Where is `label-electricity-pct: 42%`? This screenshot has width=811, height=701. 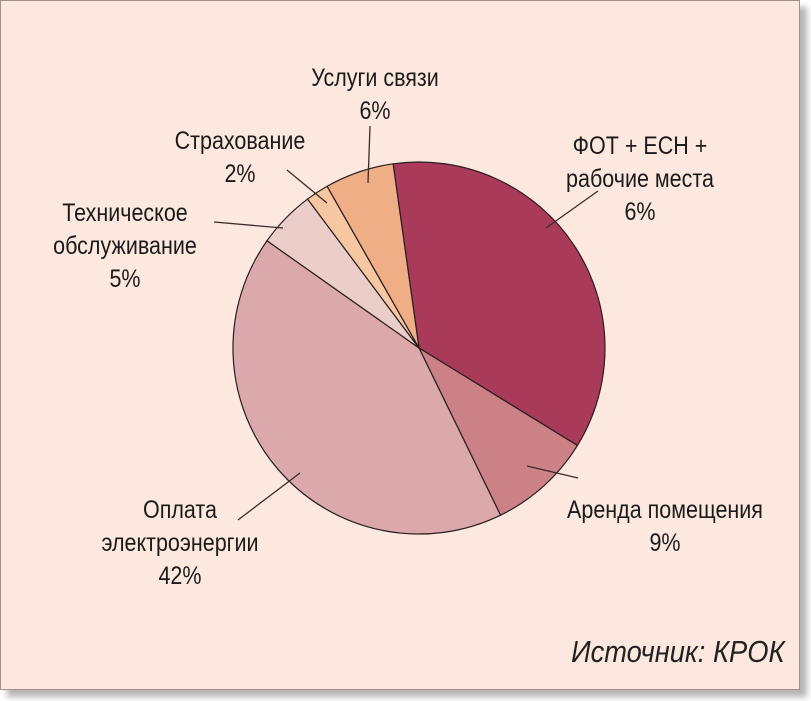
label-electricity-pct: 42% is located at coordinates (180, 576).